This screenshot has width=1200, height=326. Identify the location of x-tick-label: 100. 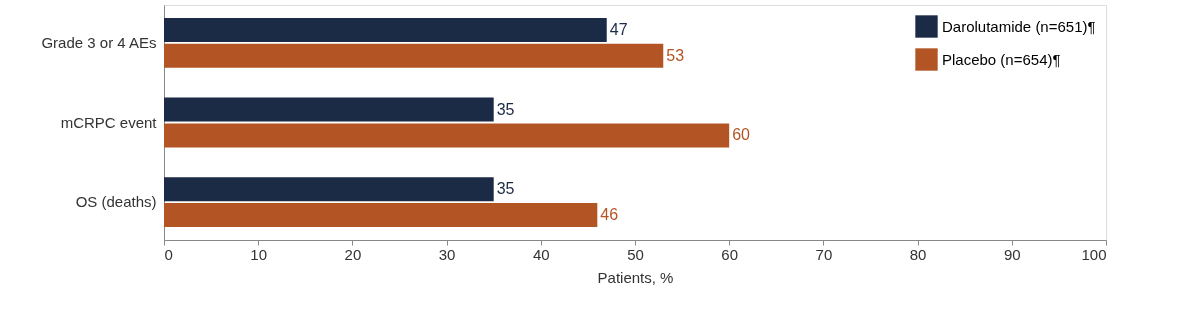
(1094, 254).